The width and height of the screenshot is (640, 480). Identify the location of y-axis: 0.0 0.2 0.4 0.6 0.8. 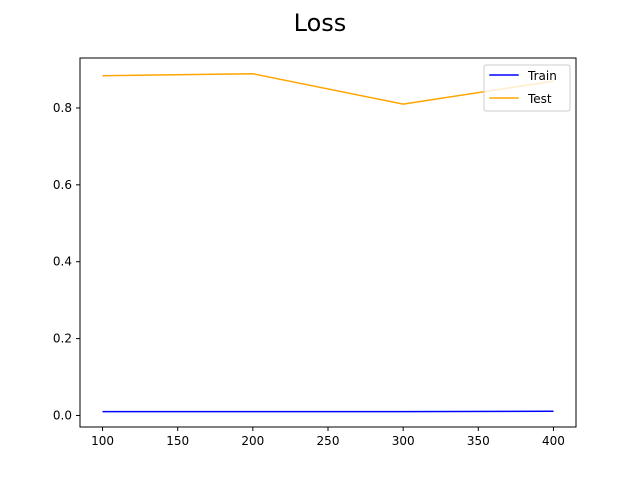
(66, 261).